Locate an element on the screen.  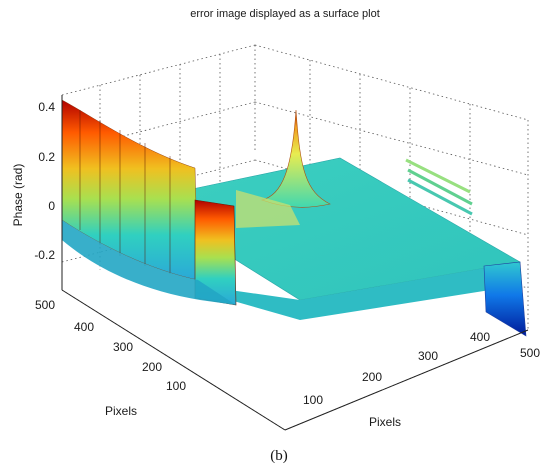
x-axis-line is located at coordinates (406, 380).